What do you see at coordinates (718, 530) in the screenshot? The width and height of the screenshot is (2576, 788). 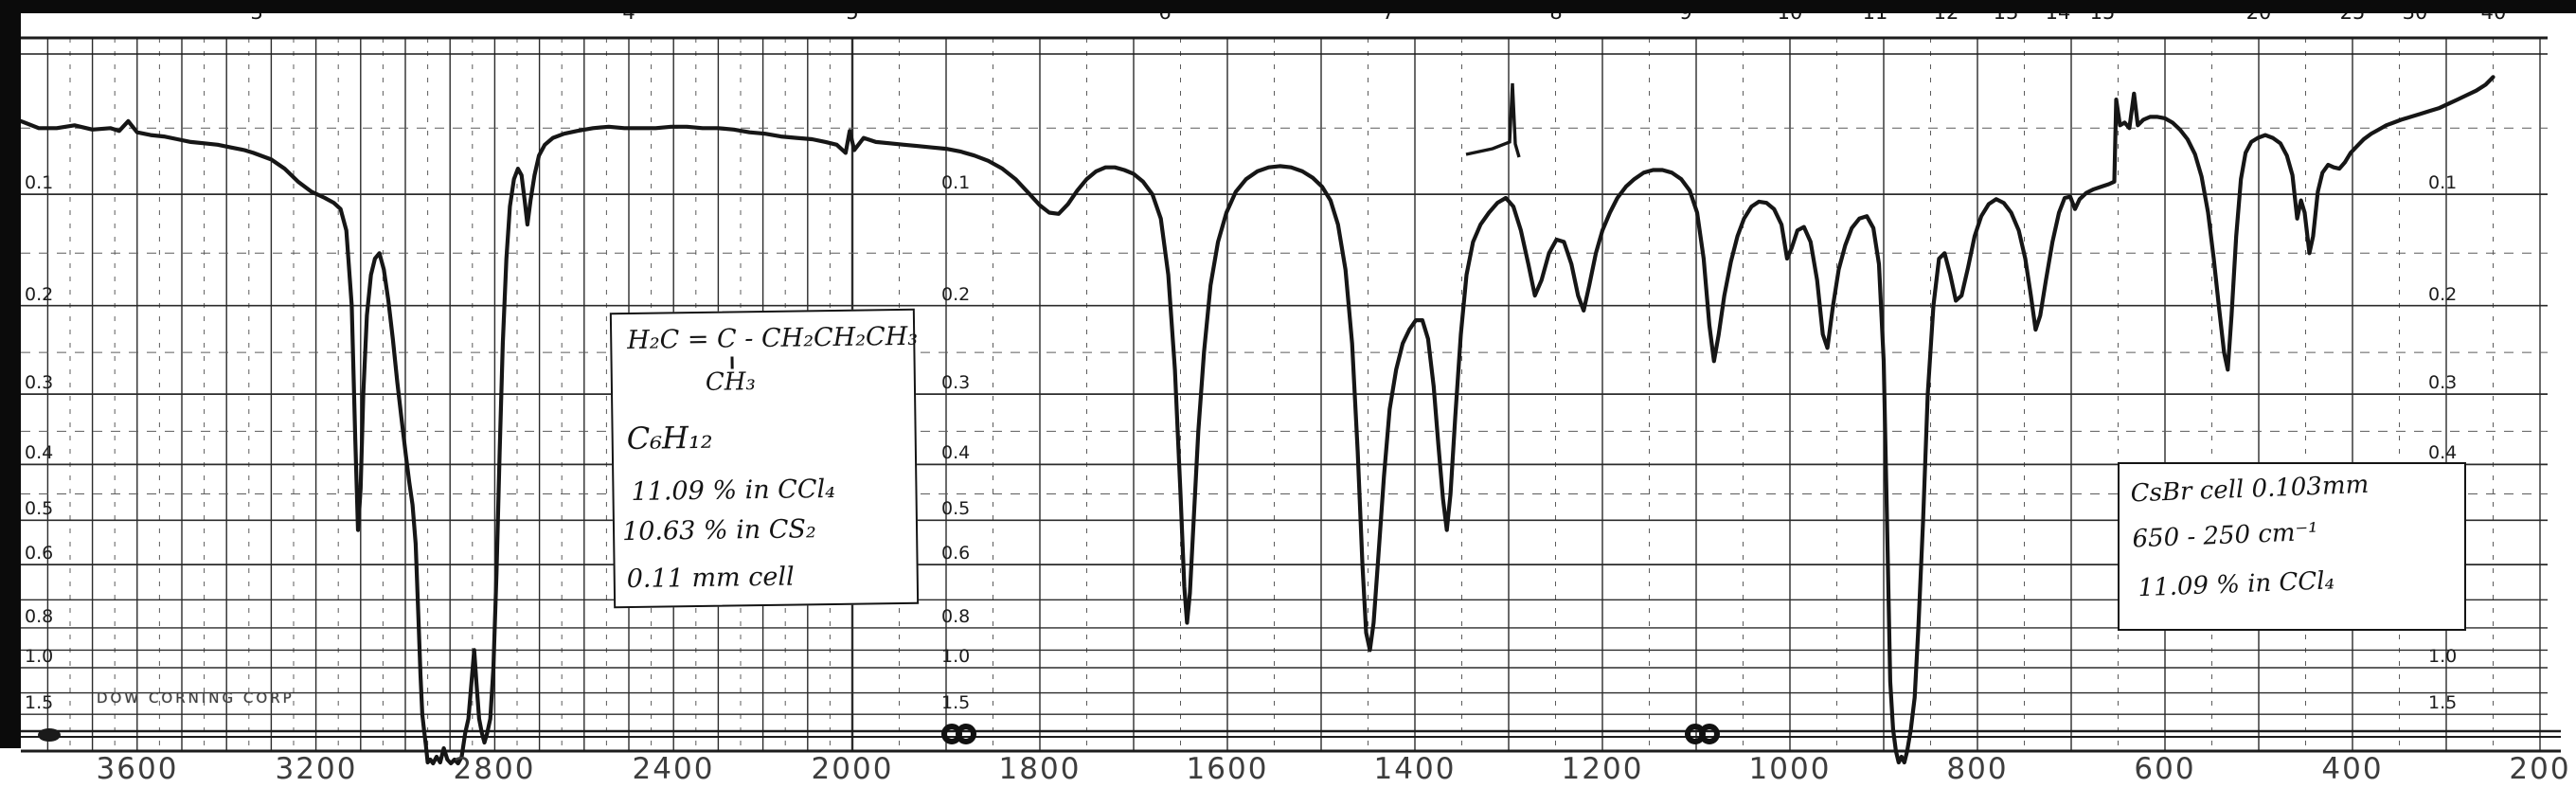 I see `concentration-cs2: 10.63 % in CS₂` at bounding box center [718, 530].